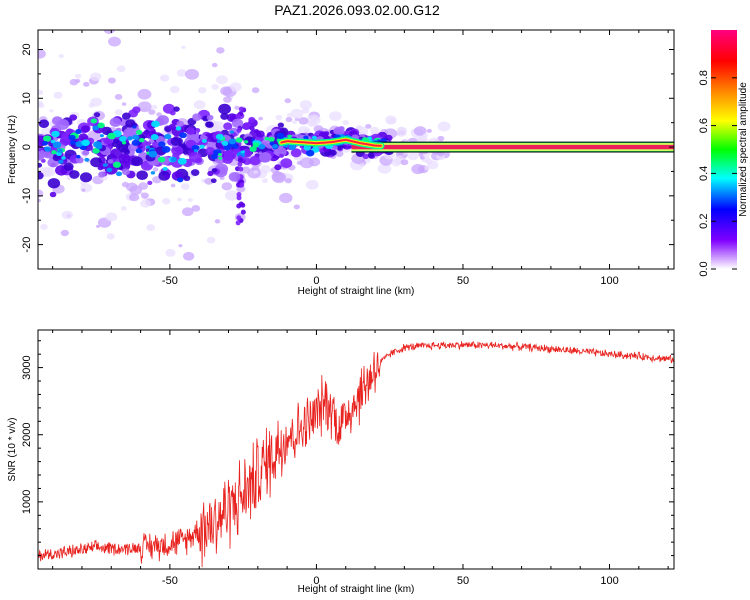 The width and height of the screenshot is (750, 600). I want to click on colorbar, so click(724, 149).